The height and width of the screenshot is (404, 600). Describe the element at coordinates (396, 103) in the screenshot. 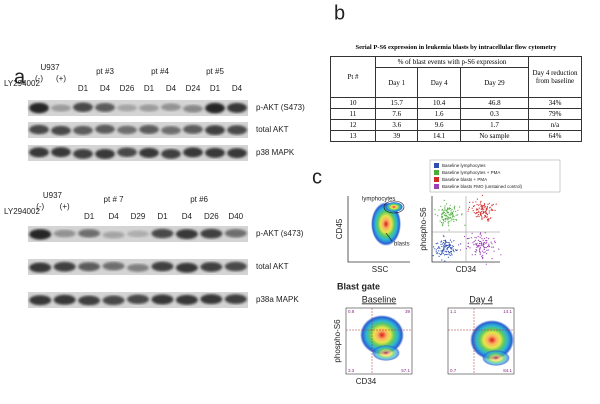

I see `cell: 15.7` at that location.